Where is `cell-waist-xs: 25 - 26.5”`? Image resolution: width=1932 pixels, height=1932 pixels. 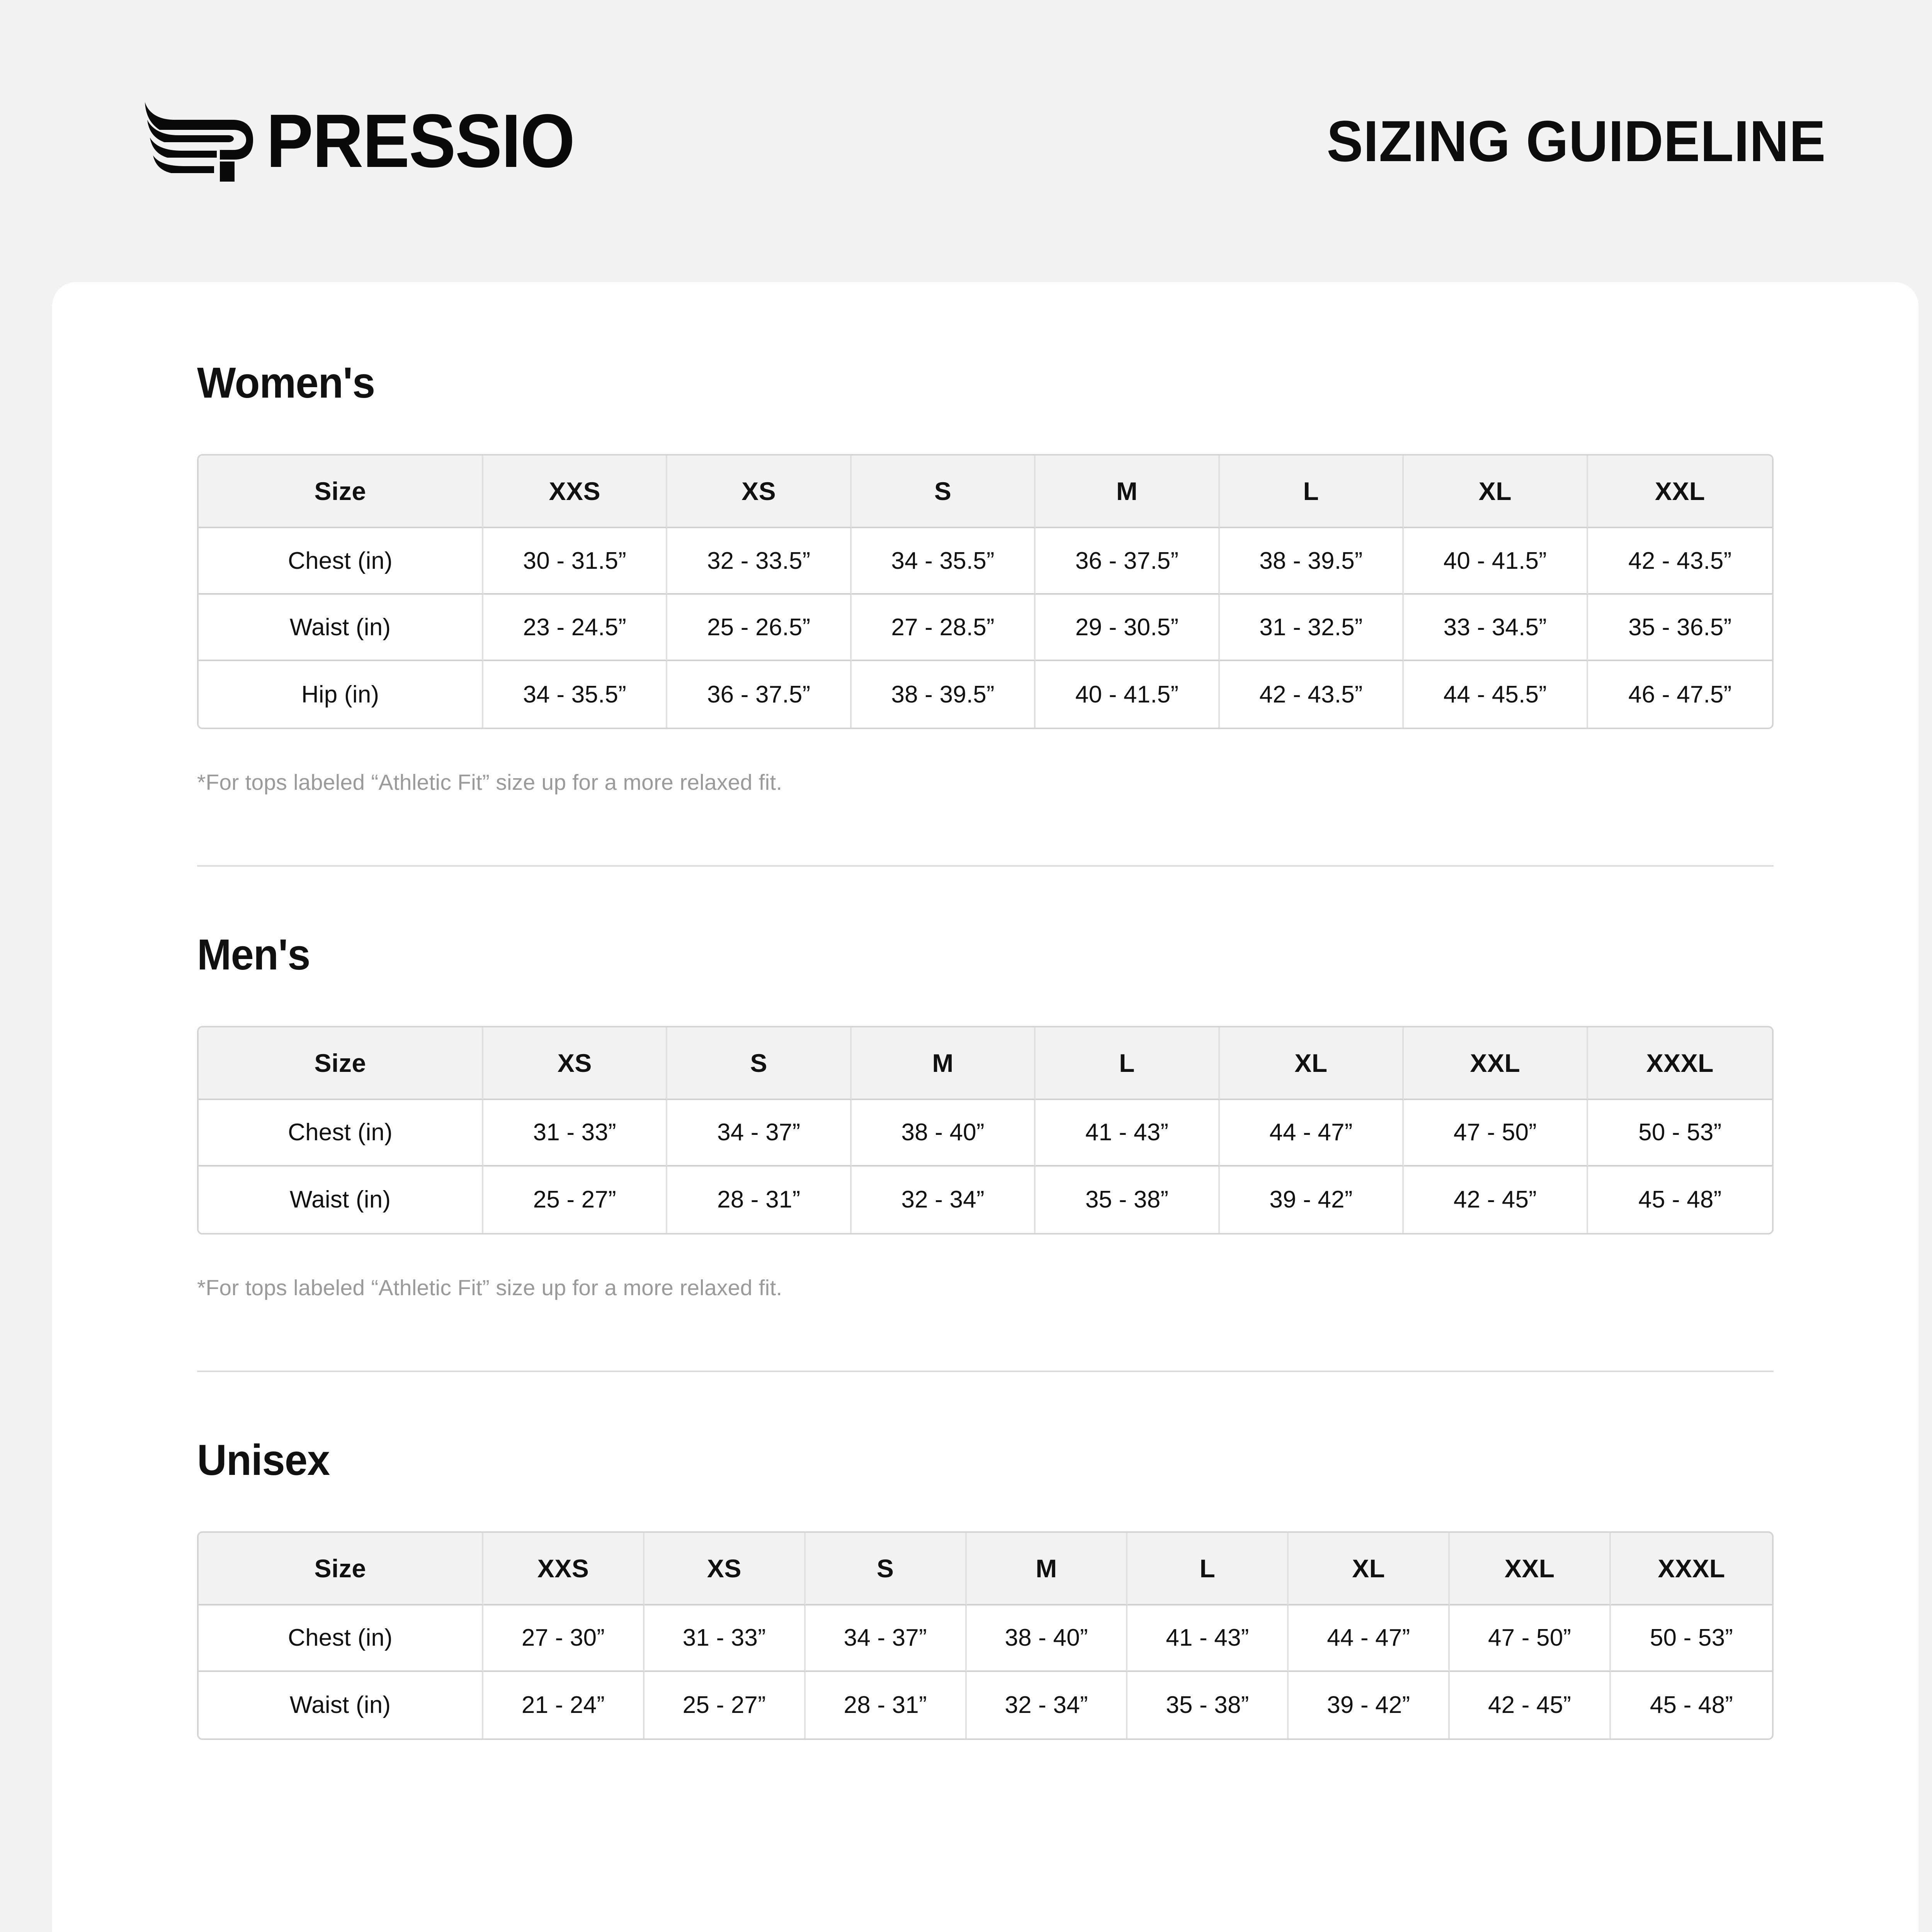
cell-waist-xs: 25 - 26.5” is located at coordinates (759, 628).